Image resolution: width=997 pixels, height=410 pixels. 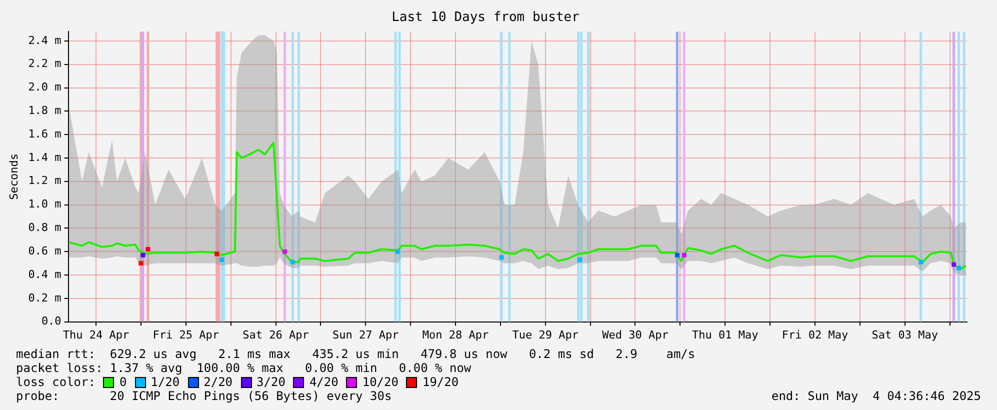 I want to click on legend-label: 2/20, so click(x=218, y=382).